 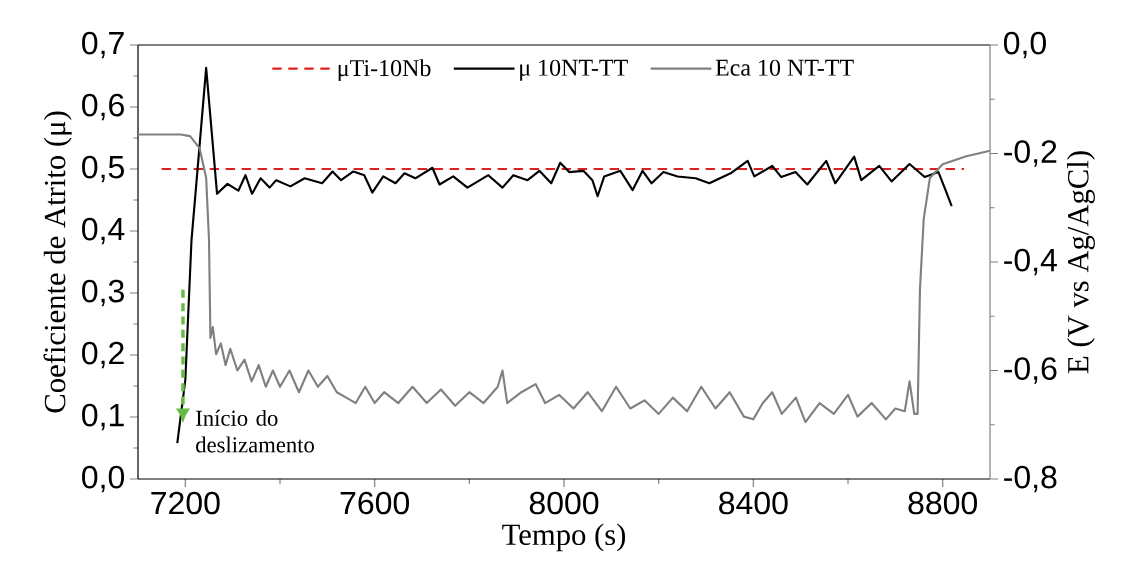 I want to click on y-tick-label: 0,1, so click(x=103, y=417).